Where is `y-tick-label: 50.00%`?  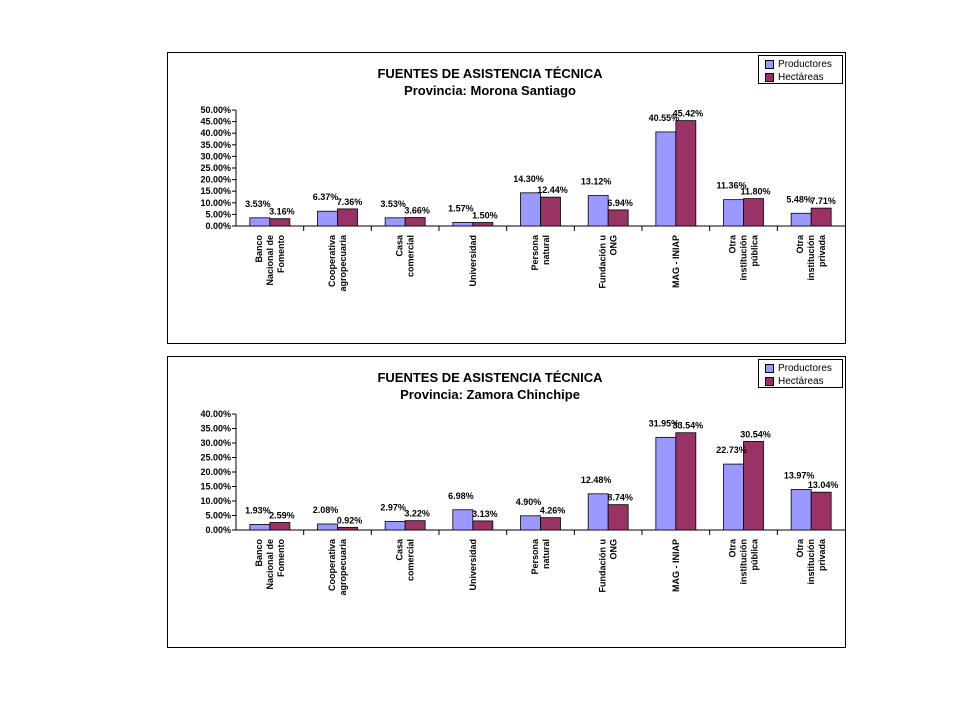 y-tick-label: 50.00% is located at coordinates (215, 110).